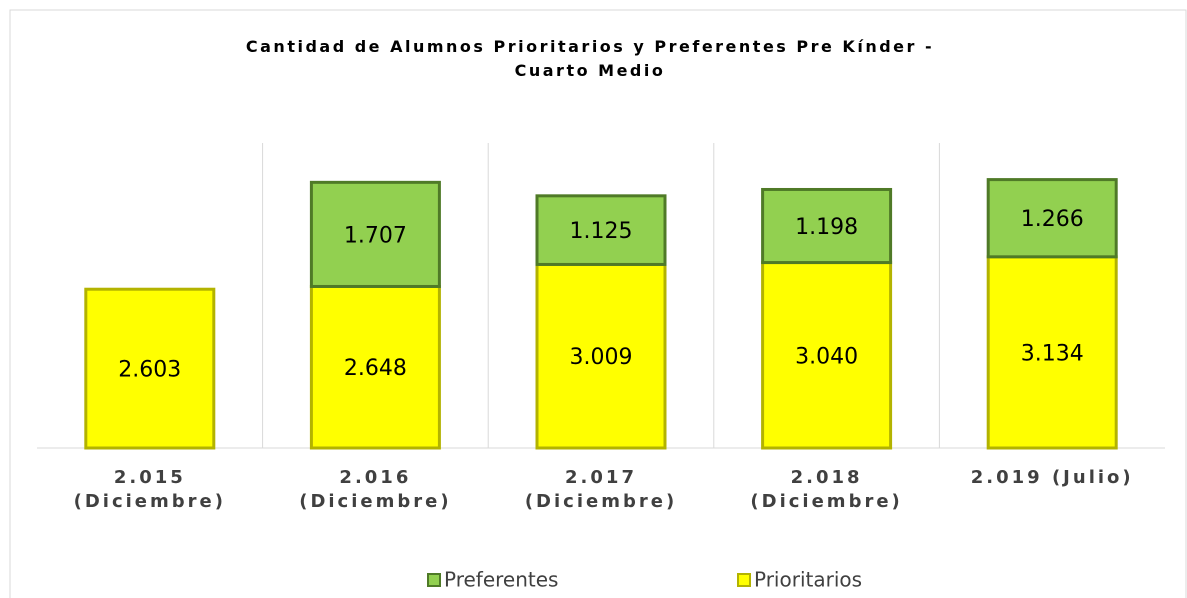  I want to click on value-label: 3.134, so click(1052, 353).